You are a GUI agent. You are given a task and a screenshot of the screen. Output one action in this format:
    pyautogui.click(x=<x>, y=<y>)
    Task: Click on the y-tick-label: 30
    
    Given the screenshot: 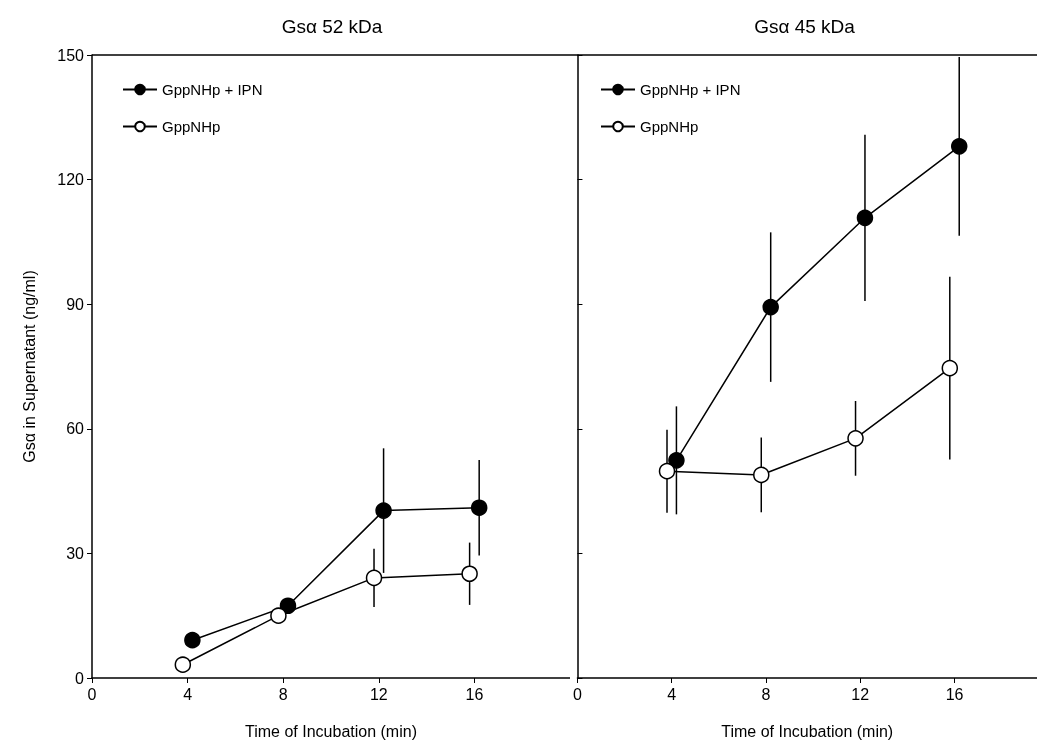 What is the action you would take?
    pyautogui.click(x=75, y=553)
    